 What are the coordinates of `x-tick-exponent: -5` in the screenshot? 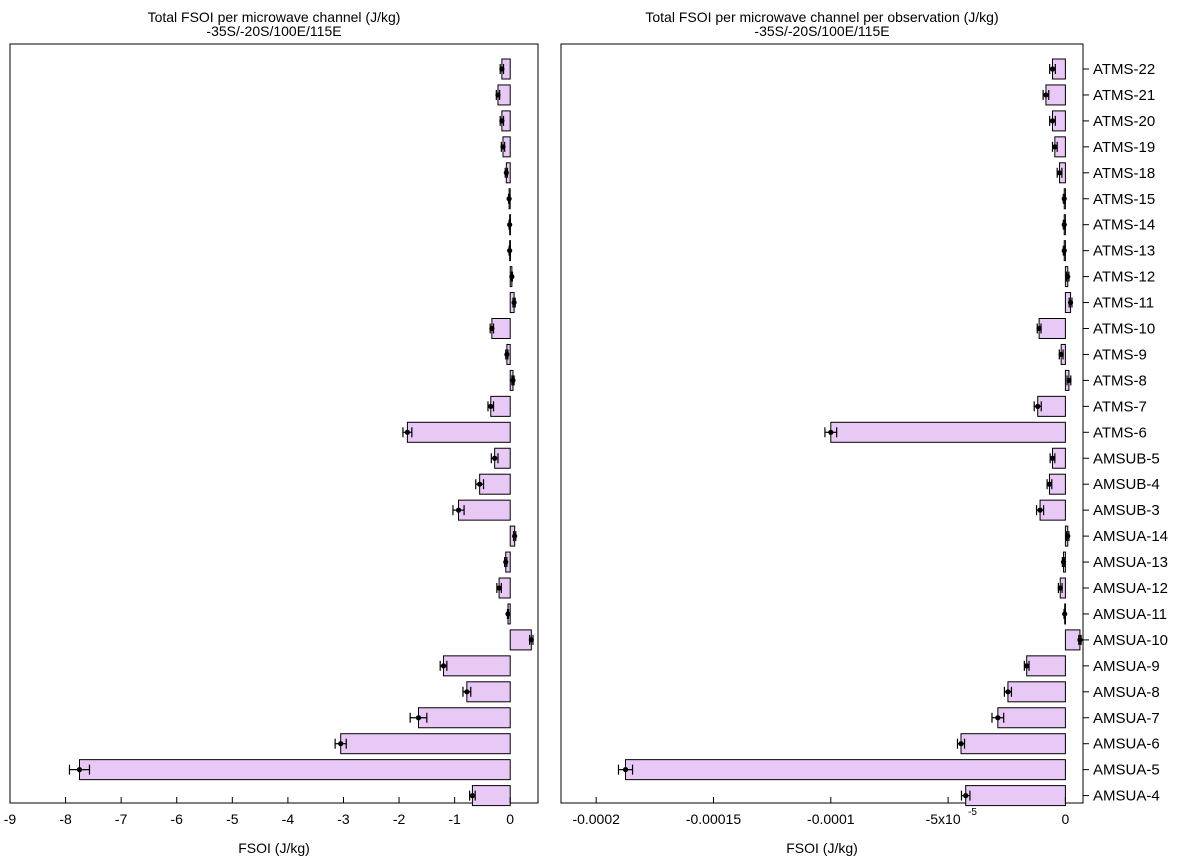 It's located at (972, 812).